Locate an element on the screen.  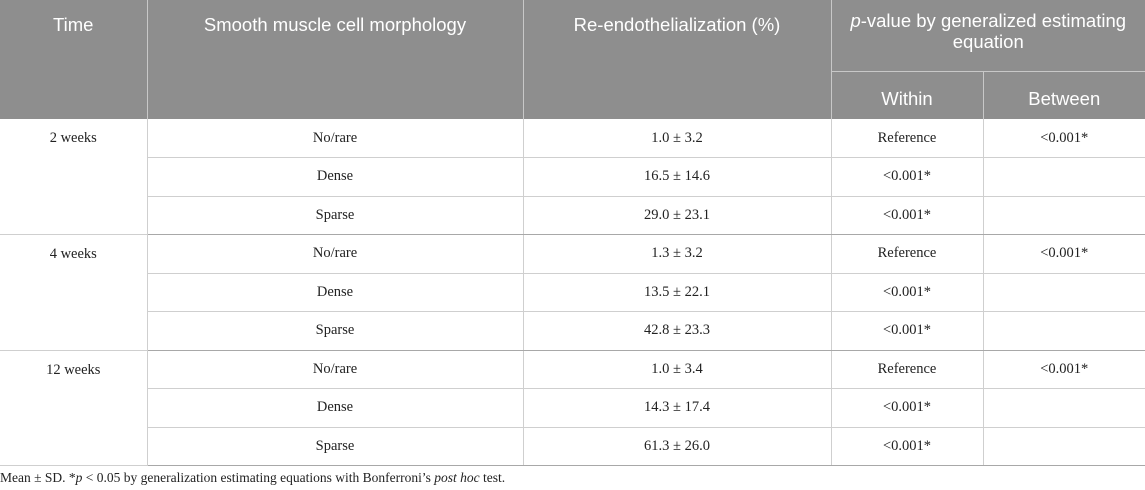
table-row: Dense 14.3 ± 17.4 <0.001* is located at coordinates (572, 408).